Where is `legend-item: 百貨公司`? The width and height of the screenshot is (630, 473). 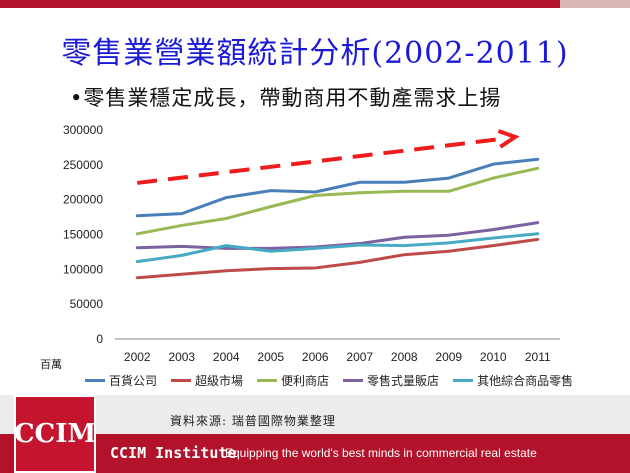 legend-item: 百貨公司 is located at coordinates (121, 380).